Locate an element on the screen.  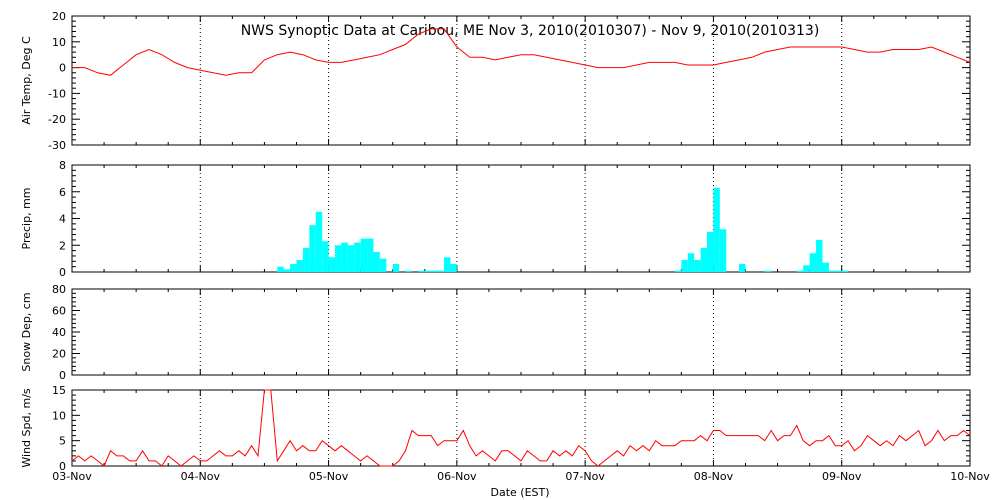
snow_depth-y-axis-label: Snow Dep, cm is located at coordinates (26, 331).